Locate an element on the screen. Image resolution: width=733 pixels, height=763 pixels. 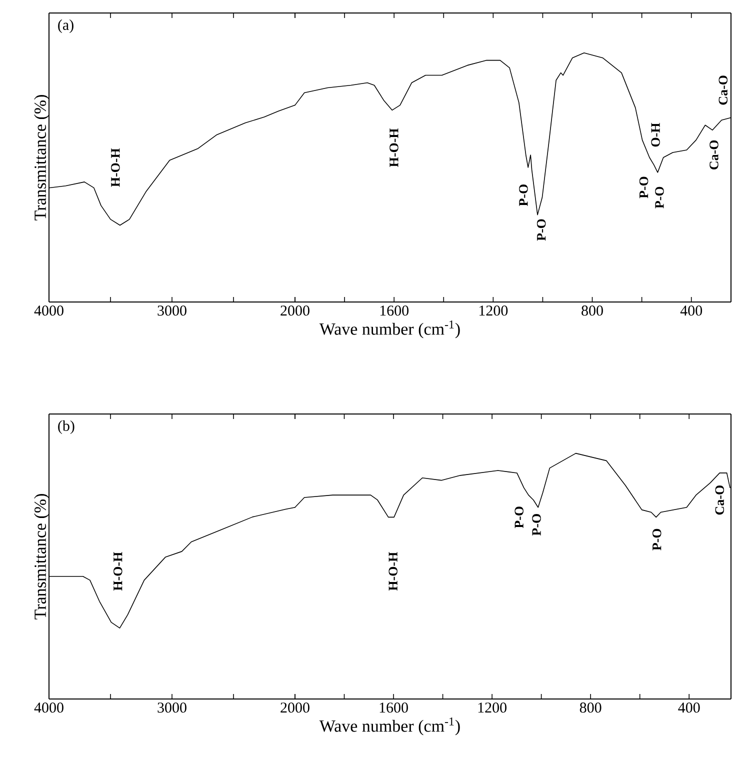
text: (a) is located at coordinates (66, 26).